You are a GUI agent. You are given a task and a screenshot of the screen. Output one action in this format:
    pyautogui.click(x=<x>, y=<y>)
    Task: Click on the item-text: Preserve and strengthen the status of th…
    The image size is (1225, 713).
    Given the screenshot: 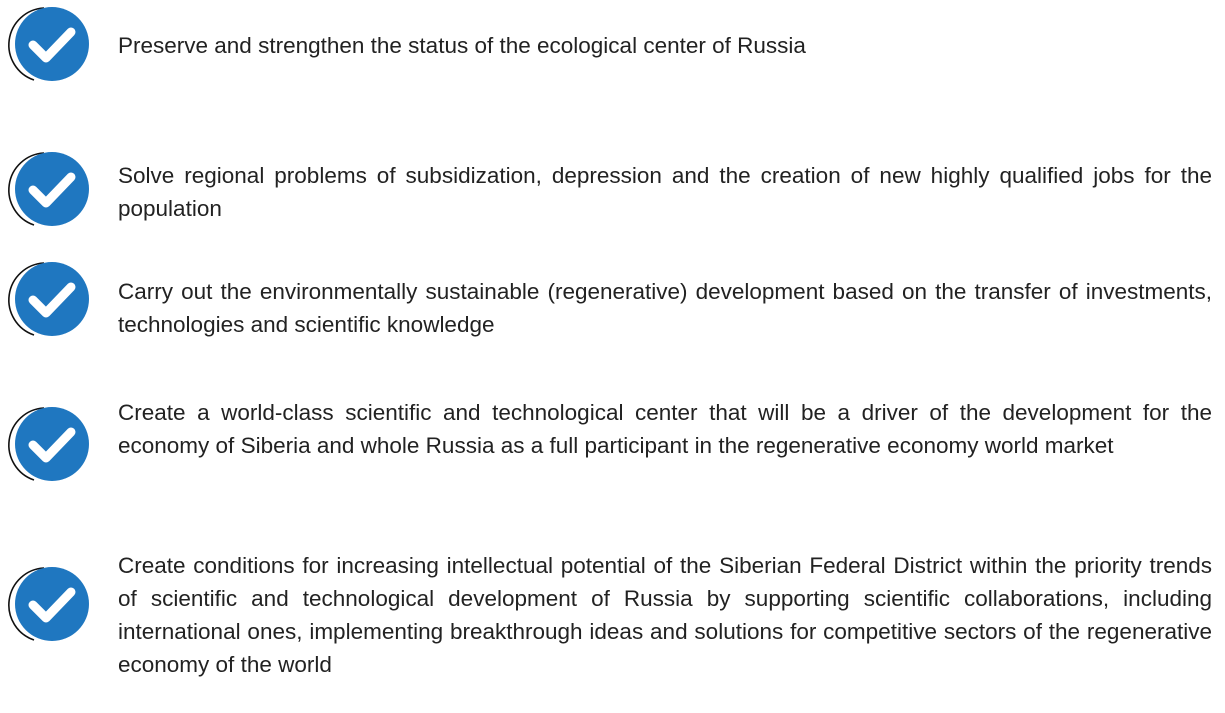 What is the action you would take?
    pyautogui.click(x=462, y=45)
    